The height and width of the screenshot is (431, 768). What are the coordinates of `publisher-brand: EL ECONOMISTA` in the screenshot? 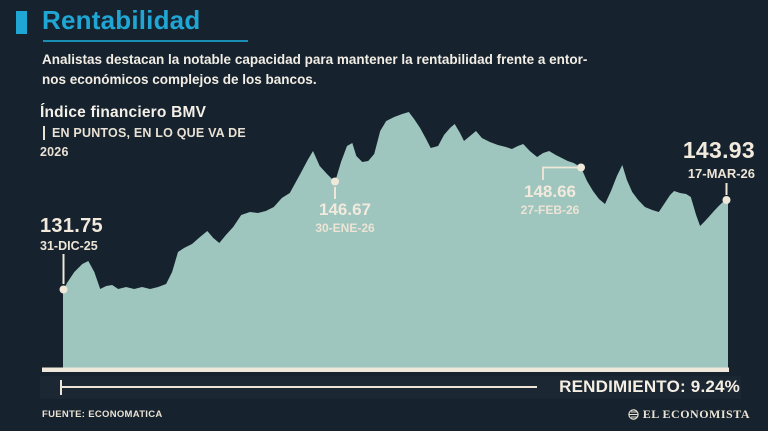 It's located at (688, 414).